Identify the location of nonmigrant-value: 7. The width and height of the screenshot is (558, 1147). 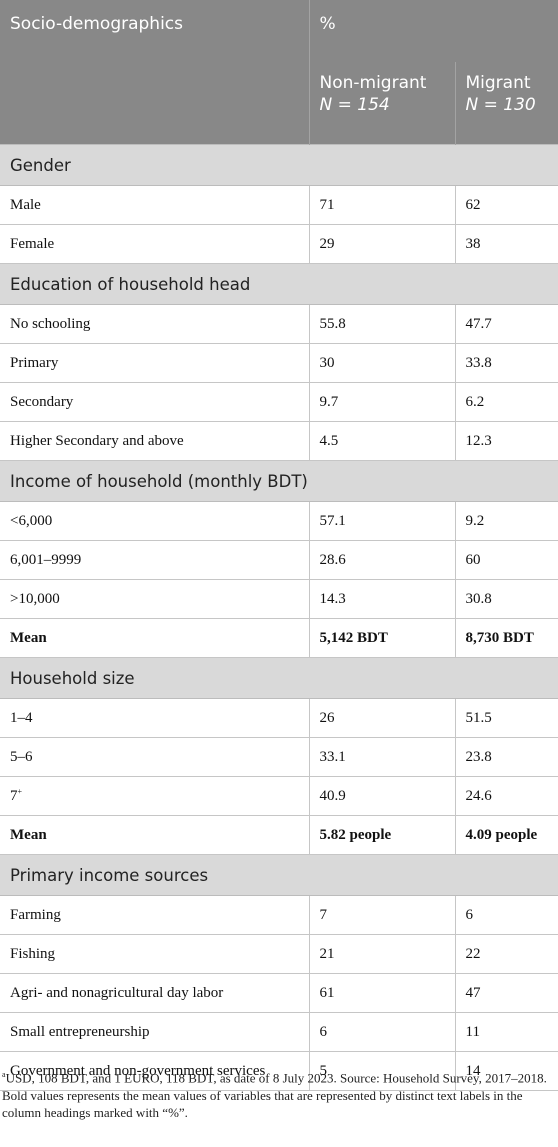
(382, 915).